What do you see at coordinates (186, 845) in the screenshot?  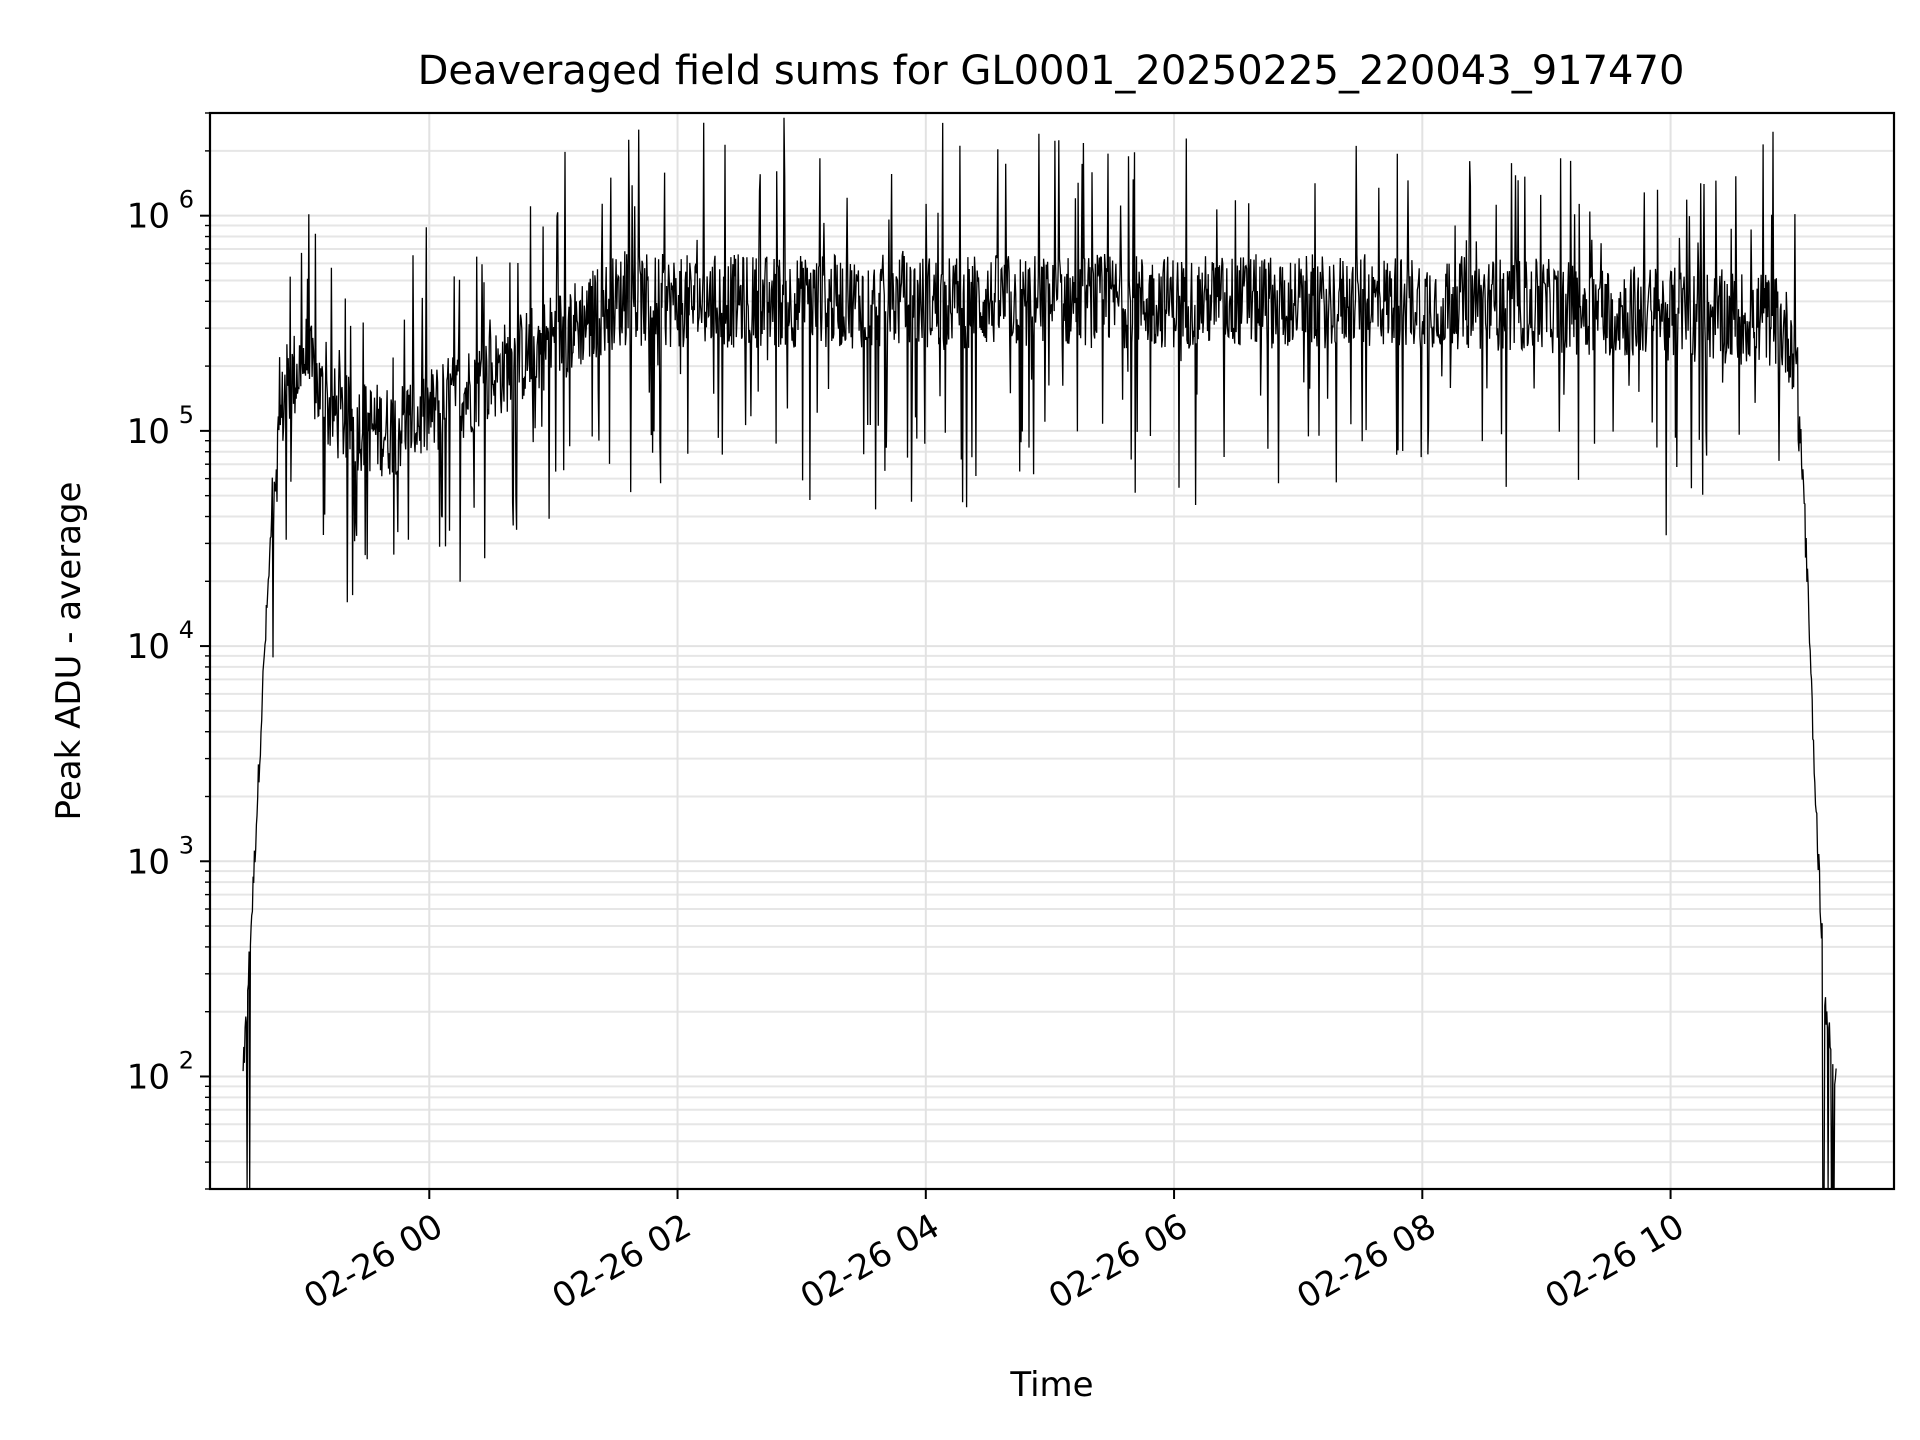 I see `y-tick-exponent: 3` at bounding box center [186, 845].